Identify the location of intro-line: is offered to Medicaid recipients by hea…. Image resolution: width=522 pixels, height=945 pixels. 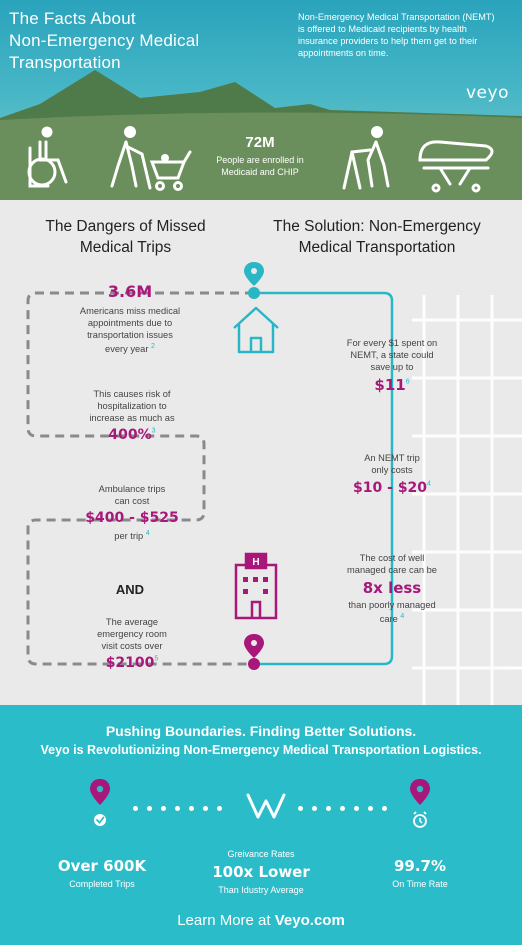
(382, 29).